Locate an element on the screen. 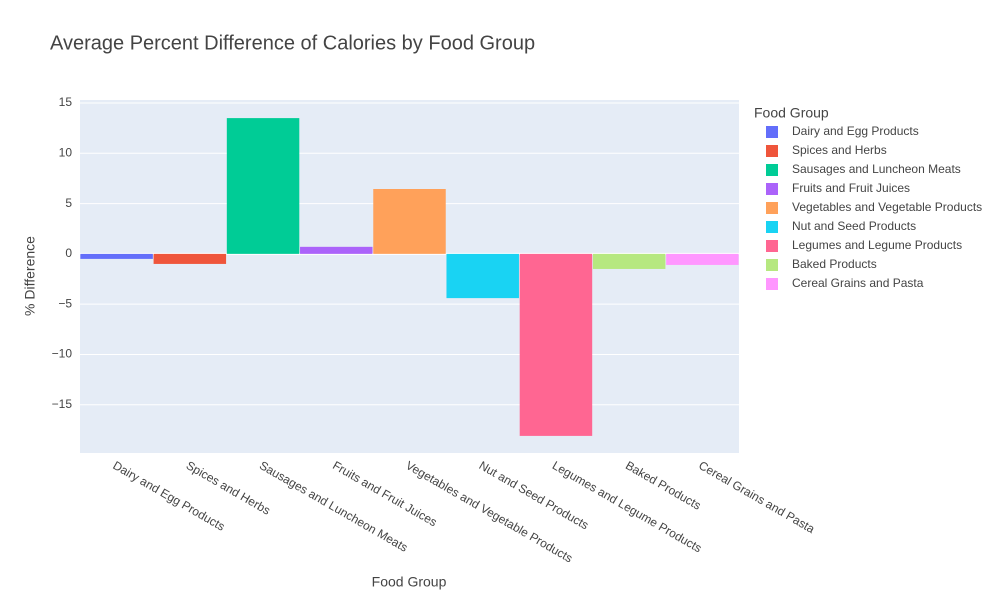  legend-label: Sausages and Luncheon Meats is located at coordinates (876, 169).